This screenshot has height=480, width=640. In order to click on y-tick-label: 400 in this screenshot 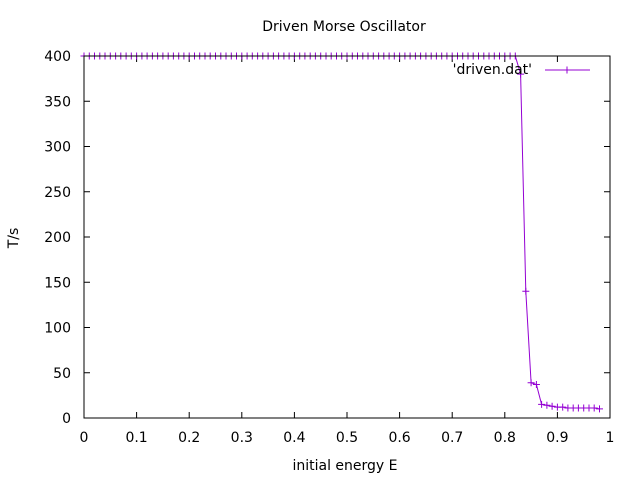, I will do `click(57, 57)`.